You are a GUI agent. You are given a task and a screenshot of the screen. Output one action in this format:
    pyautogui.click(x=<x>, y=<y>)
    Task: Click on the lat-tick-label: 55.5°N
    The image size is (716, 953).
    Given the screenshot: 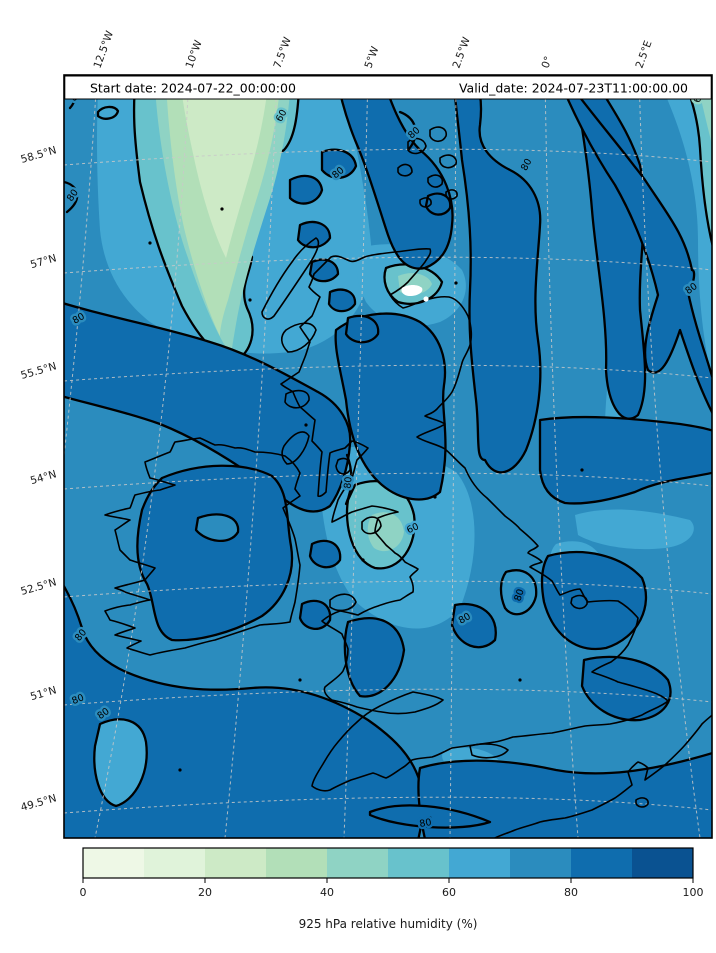 What is the action you would take?
    pyautogui.click(x=38, y=371)
    